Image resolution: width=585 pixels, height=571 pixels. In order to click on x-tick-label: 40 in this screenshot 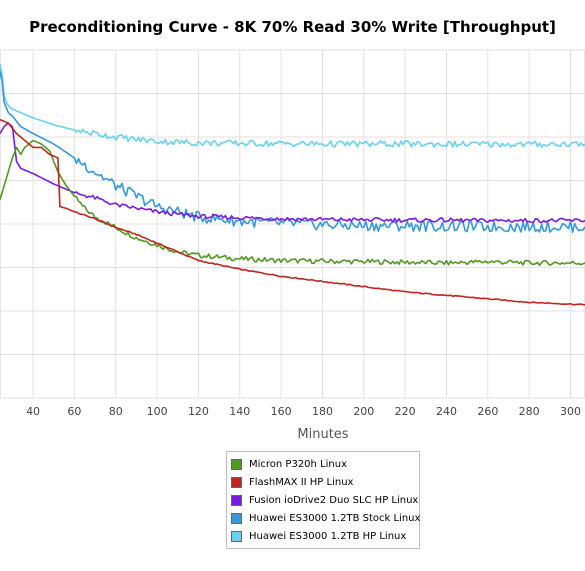, I will do `click(33, 411)`.